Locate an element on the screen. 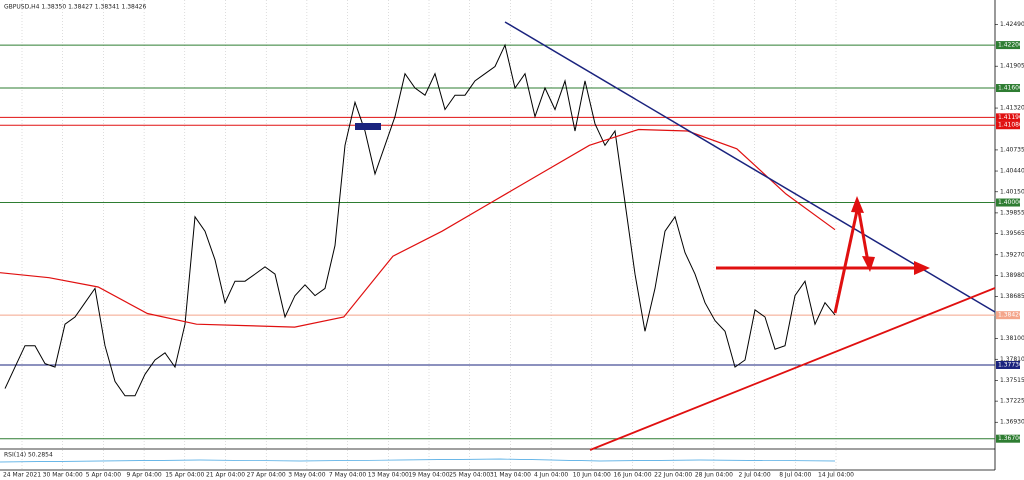 This screenshot has width=1024, height=480. y-tick-label: 1.41905 is located at coordinates (1012, 66).